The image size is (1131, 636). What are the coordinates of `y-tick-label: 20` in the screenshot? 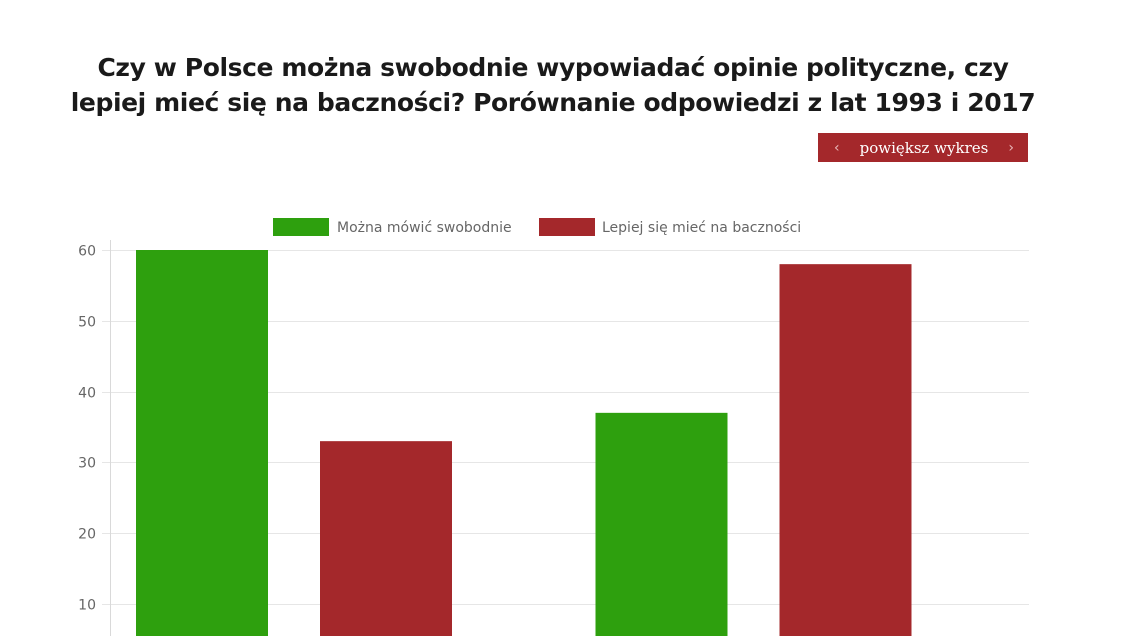 It's located at (87, 535).